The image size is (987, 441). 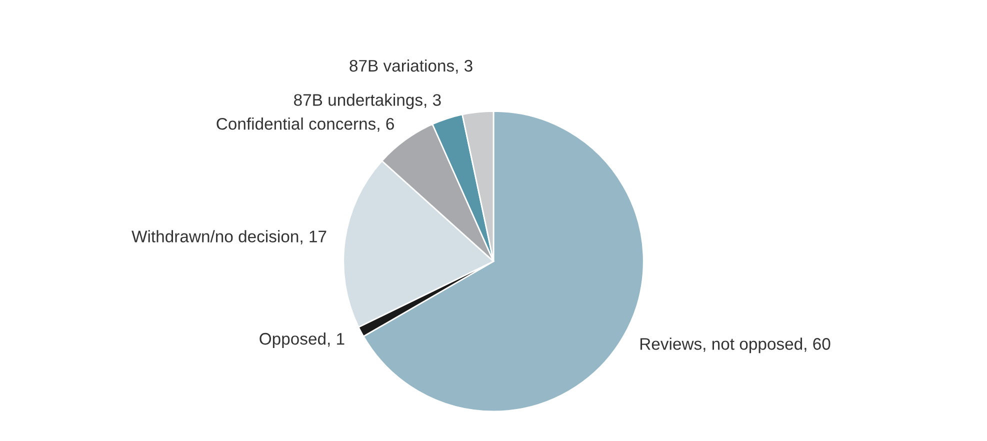 What do you see at coordinates (305, 125) in the screenshot?
I see `slice-label: Confidential concerns, 6` at bounding box center [305, 125].